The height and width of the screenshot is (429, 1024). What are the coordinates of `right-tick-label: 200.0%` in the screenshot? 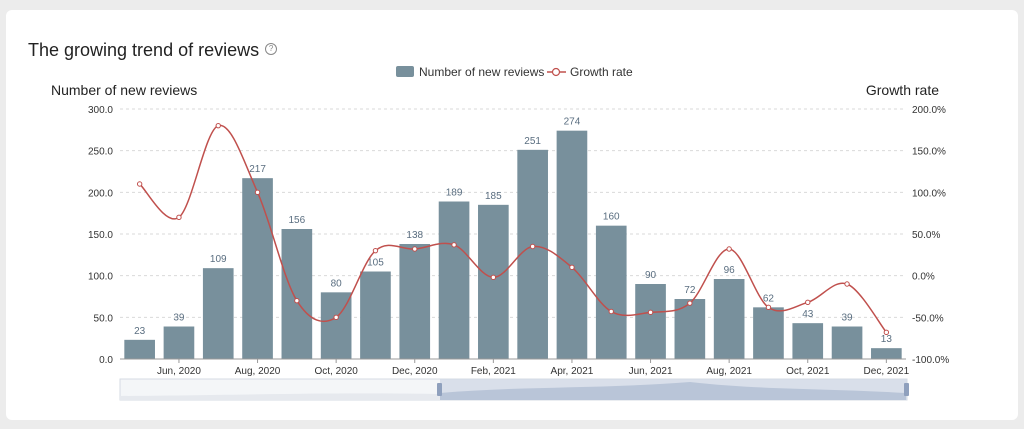 It's located at (929, 110).